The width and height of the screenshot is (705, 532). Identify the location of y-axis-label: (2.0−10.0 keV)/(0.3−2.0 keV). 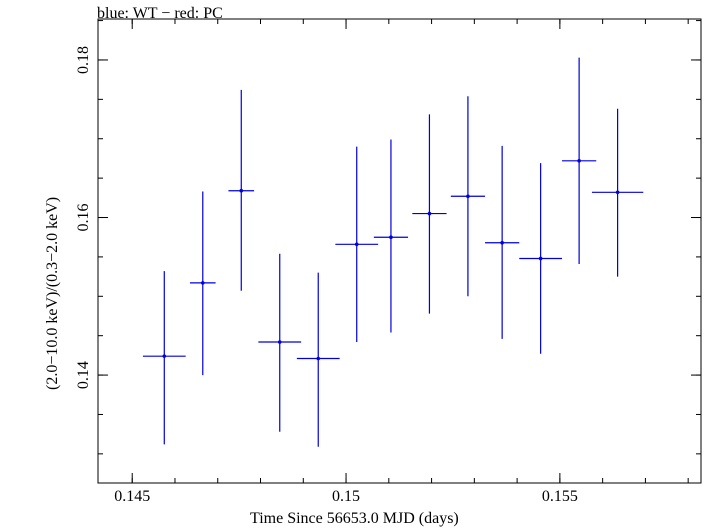
(52, 293).